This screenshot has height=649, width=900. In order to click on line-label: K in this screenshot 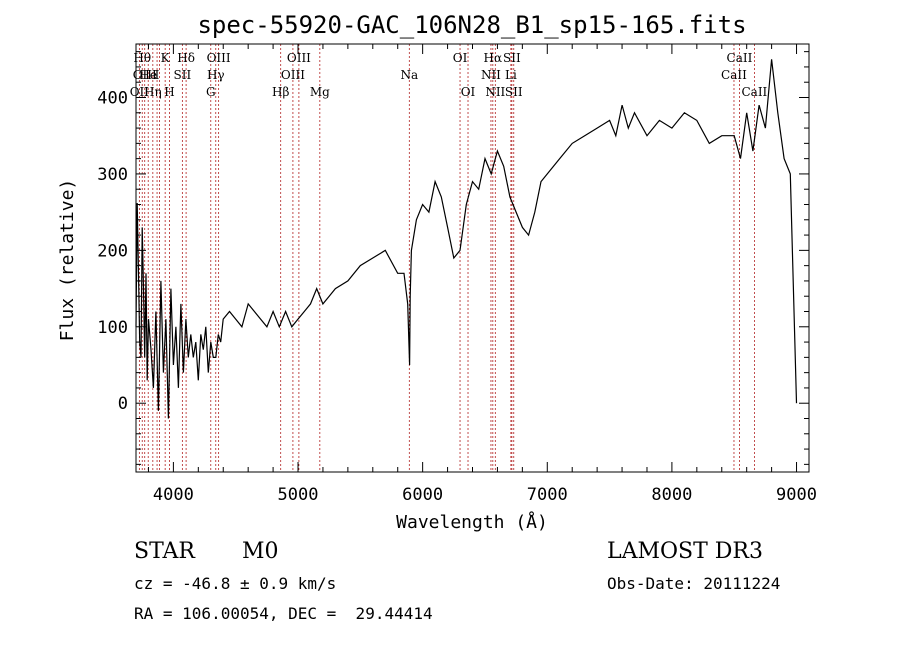, I will do `click(166, 58)`.